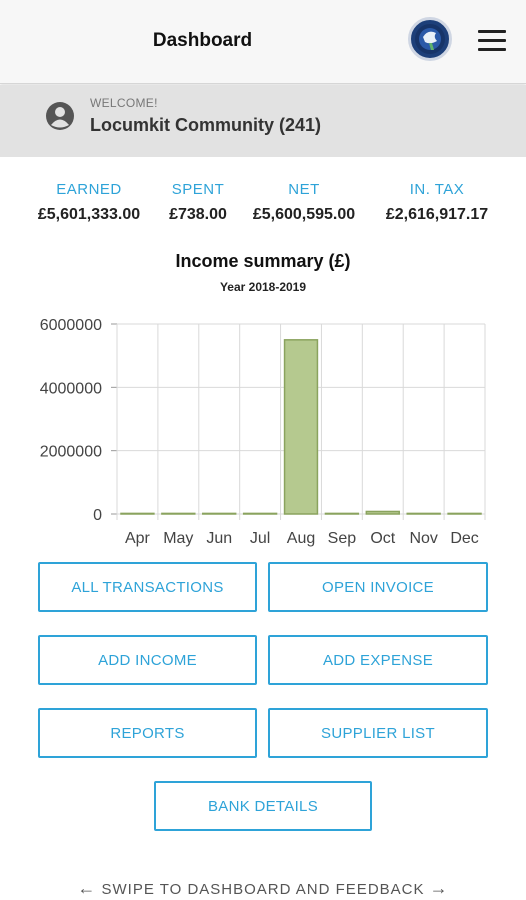 This screenshot has width=526, height=900. I want to click on stat-earned: EARNED £5,601,333.00, so click(89, 202).